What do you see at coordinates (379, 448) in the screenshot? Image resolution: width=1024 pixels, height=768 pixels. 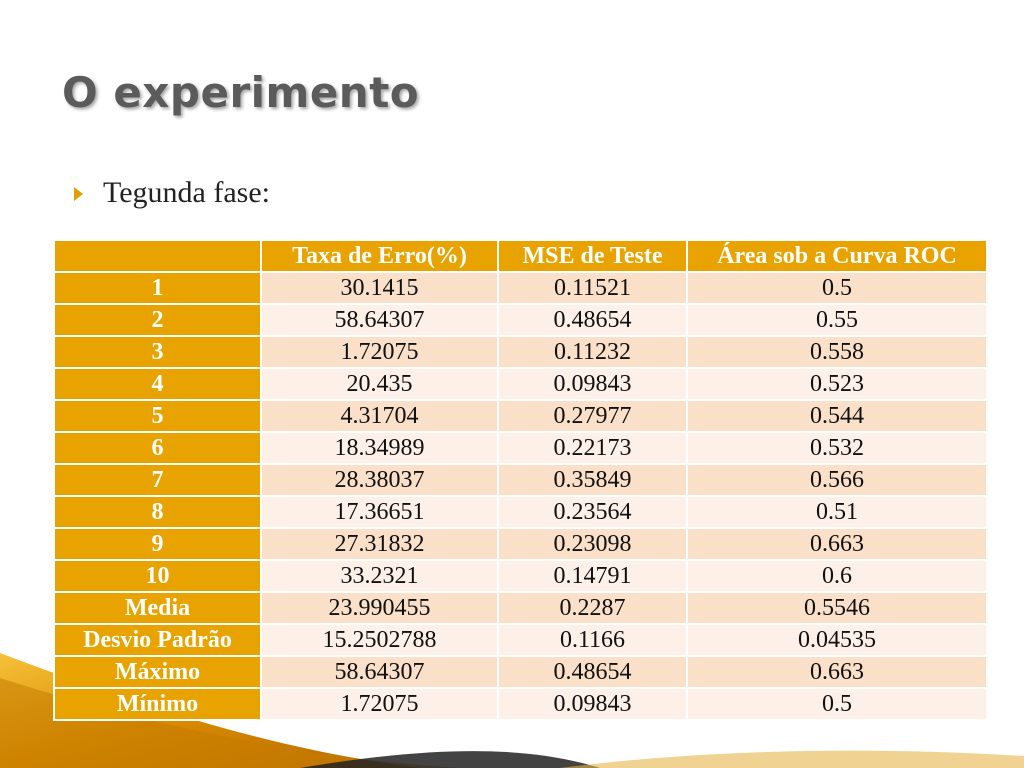 I see `table-cell: 18.34989` at bounding box center [379, 448].